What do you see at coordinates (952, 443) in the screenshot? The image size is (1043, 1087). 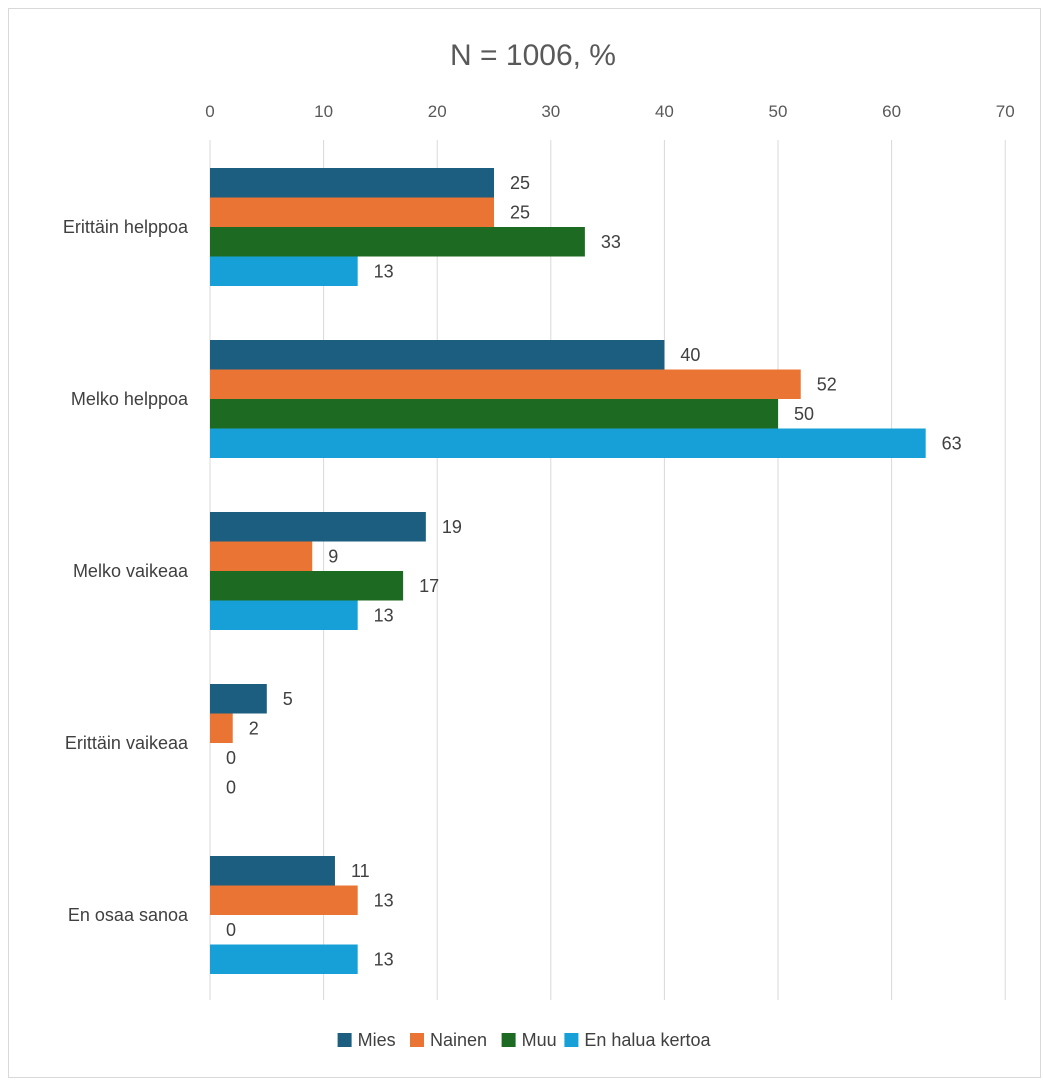 I see `data-label: 63` at bounding box center [952, 443].